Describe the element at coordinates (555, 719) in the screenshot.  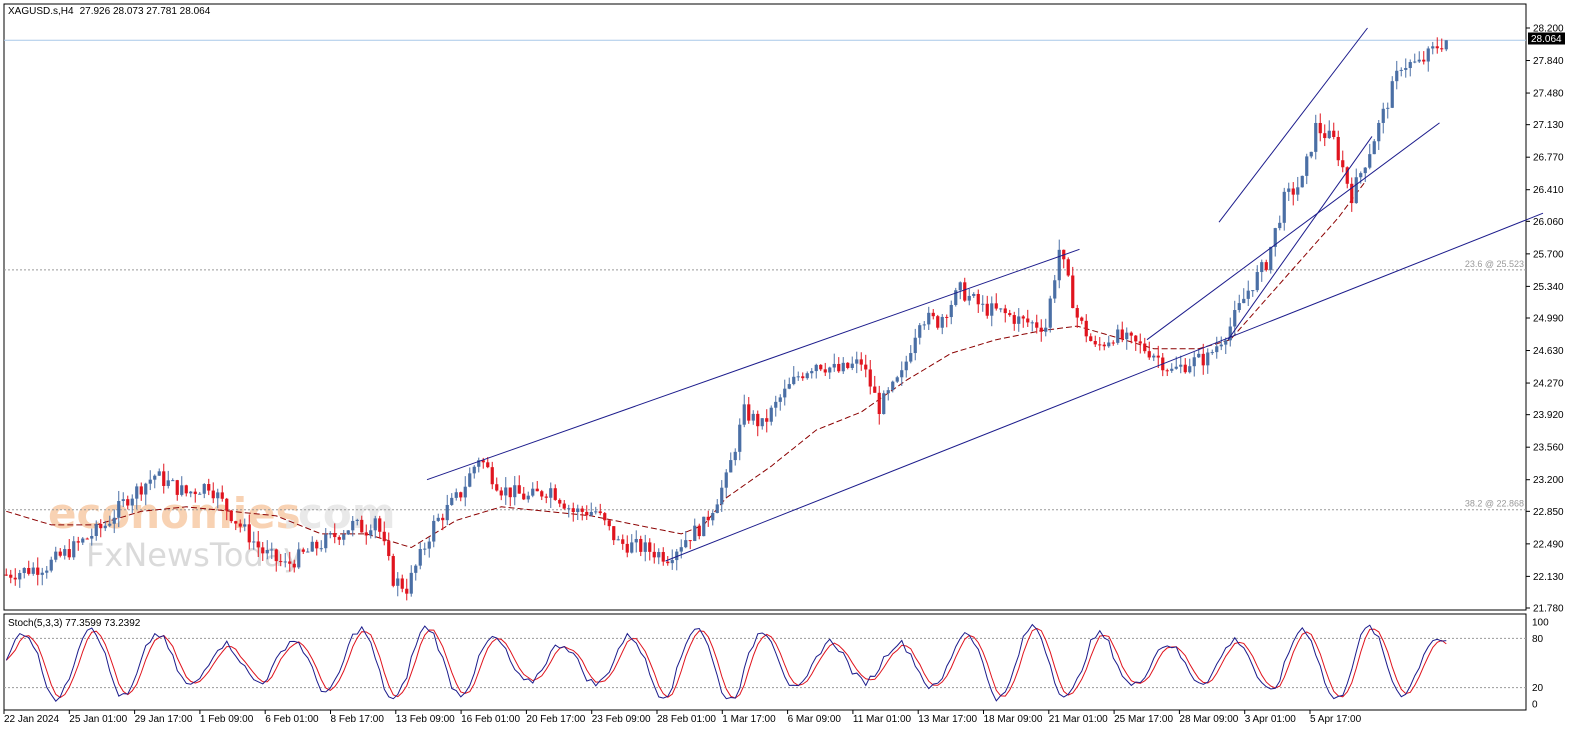
I see `time-tick-label: 20 Feb 17:00` at that location.